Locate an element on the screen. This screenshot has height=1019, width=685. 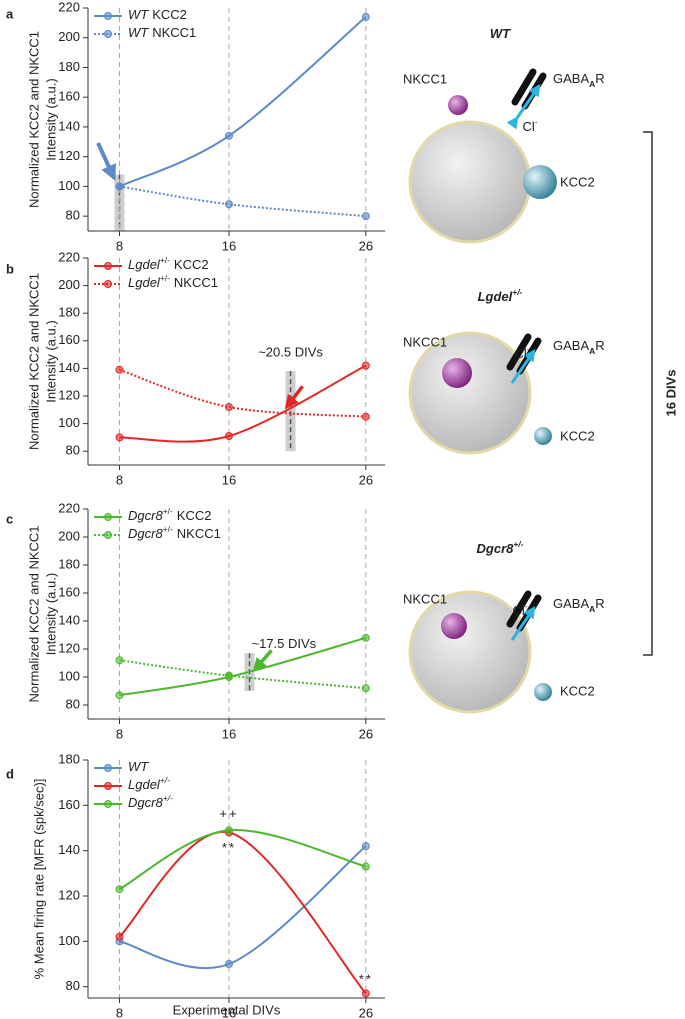
panel-letter: b is located at coordinates (10, 268).